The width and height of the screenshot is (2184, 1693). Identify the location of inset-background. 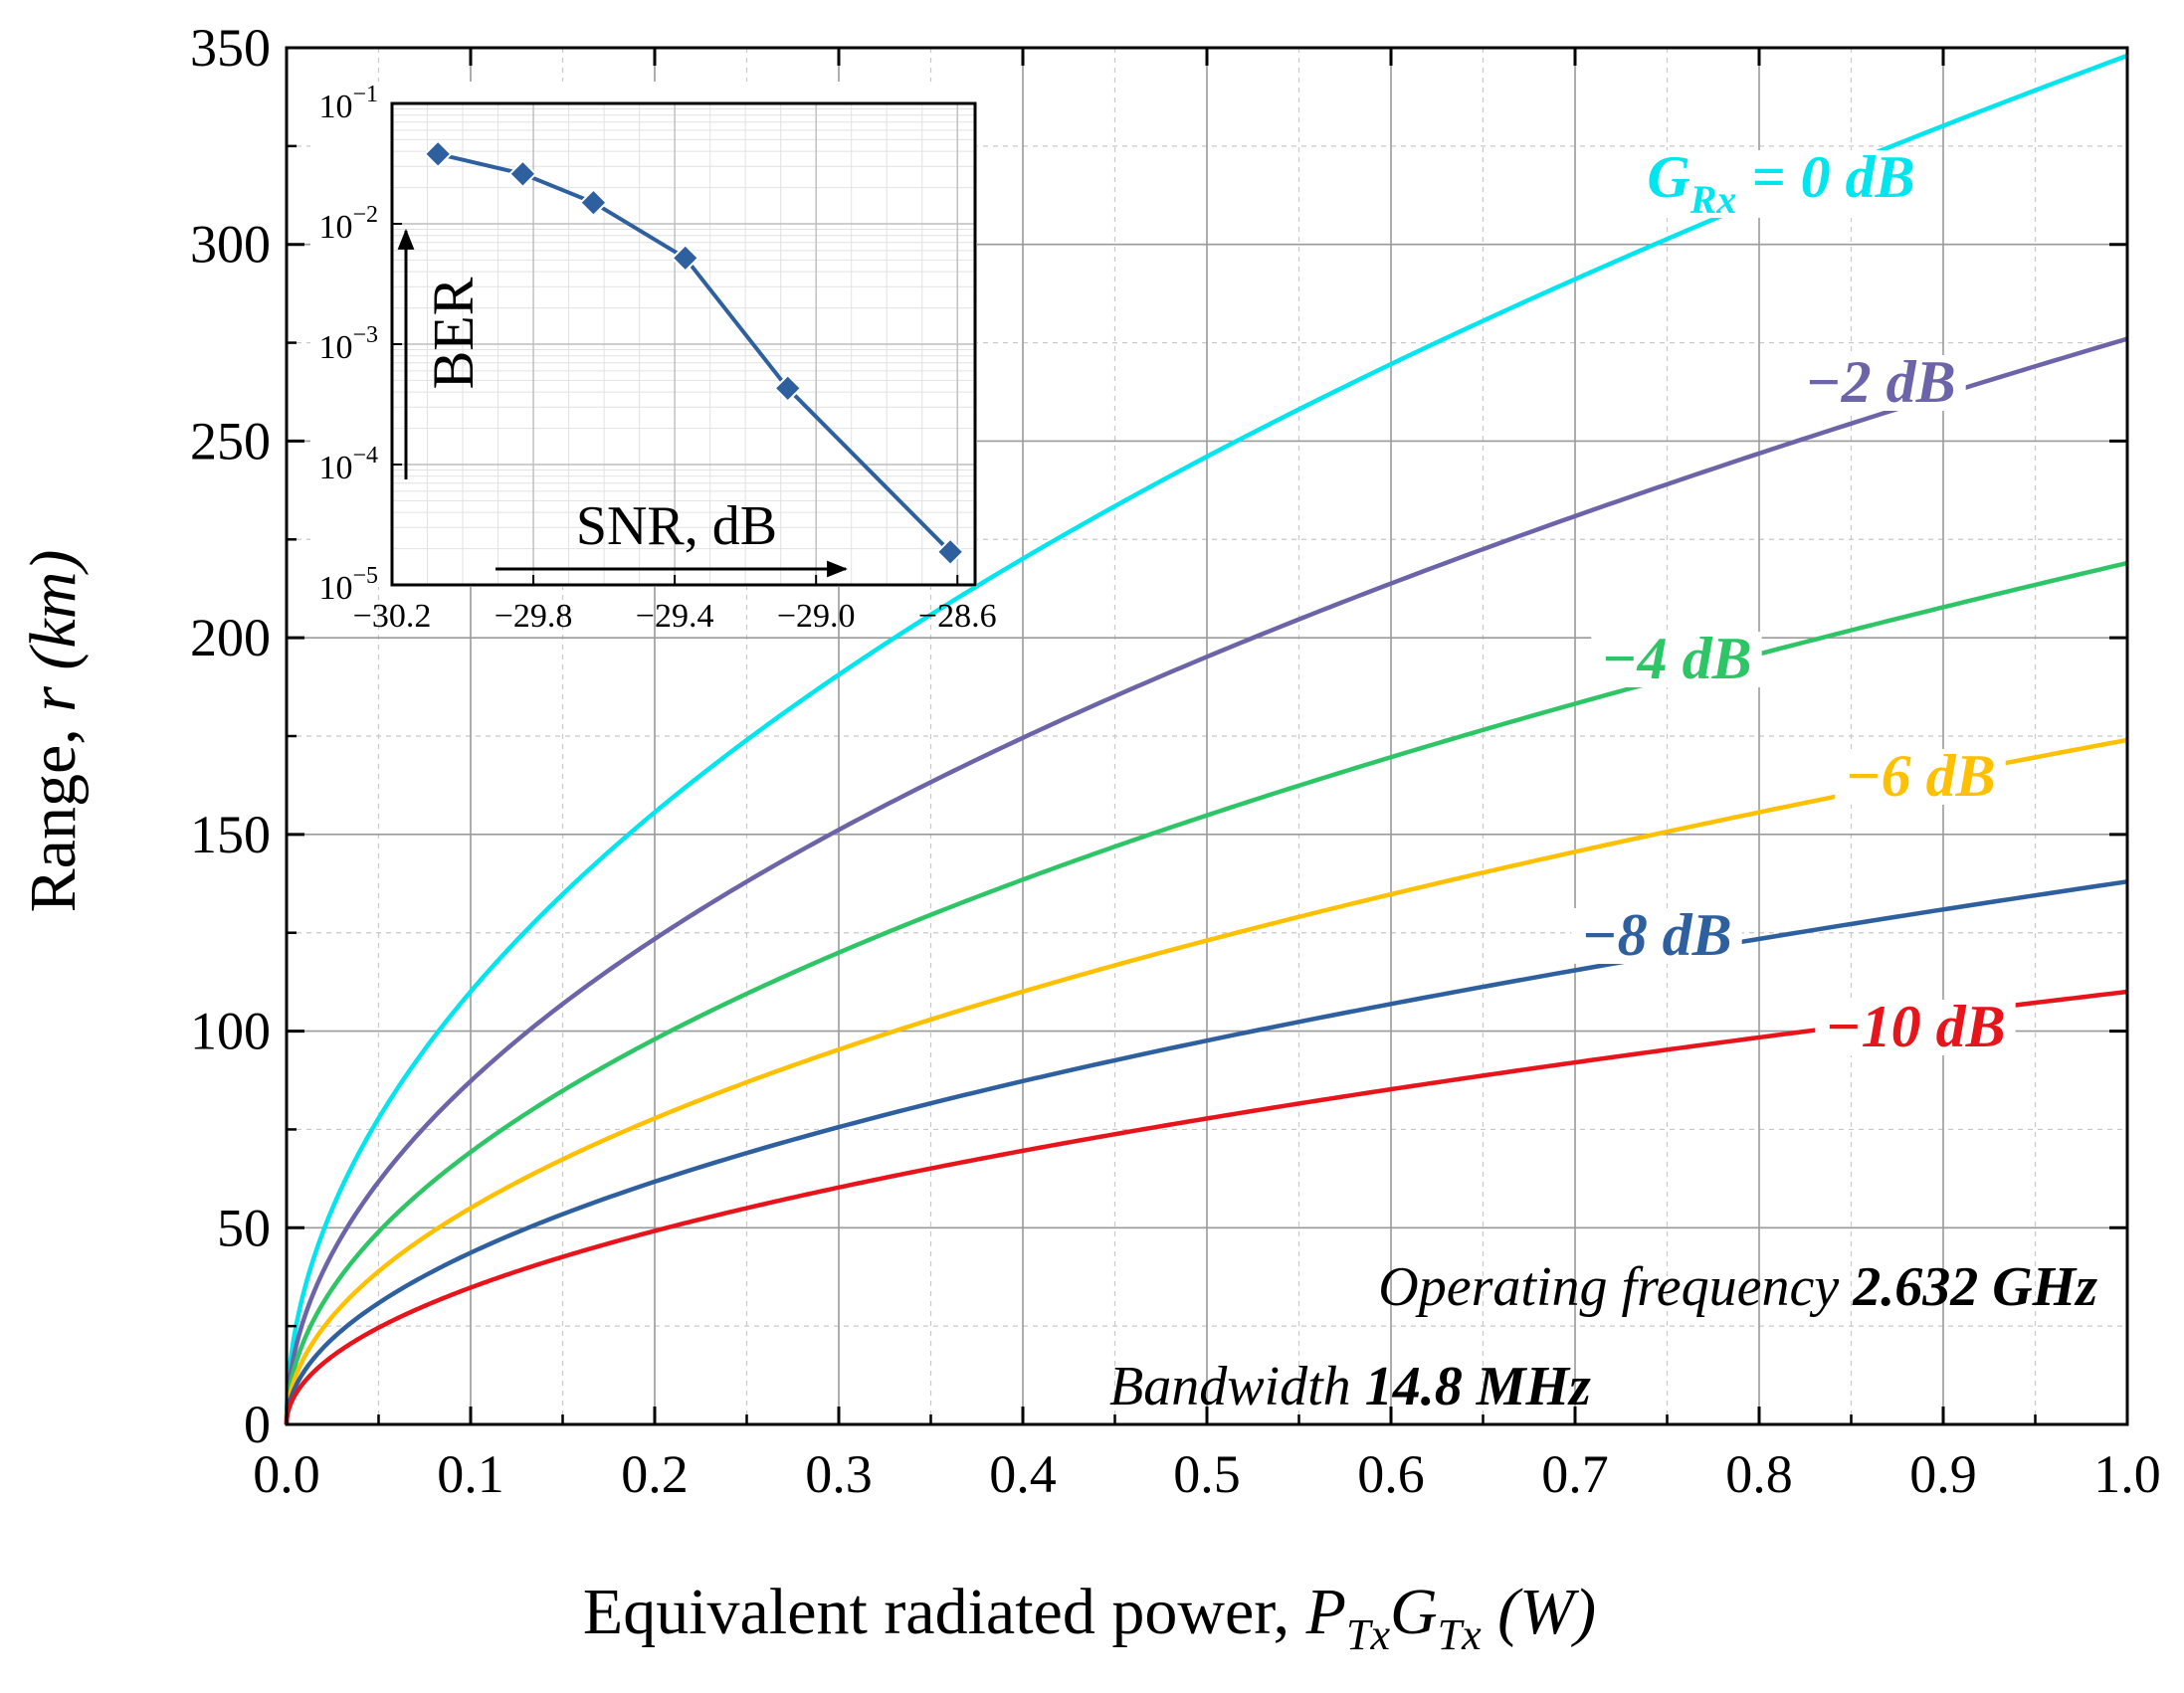
(643, 334).